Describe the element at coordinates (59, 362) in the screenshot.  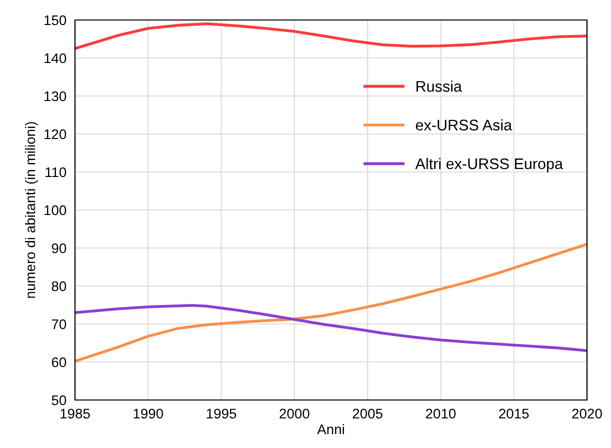
I see `y-tick-label: 60` at that location.